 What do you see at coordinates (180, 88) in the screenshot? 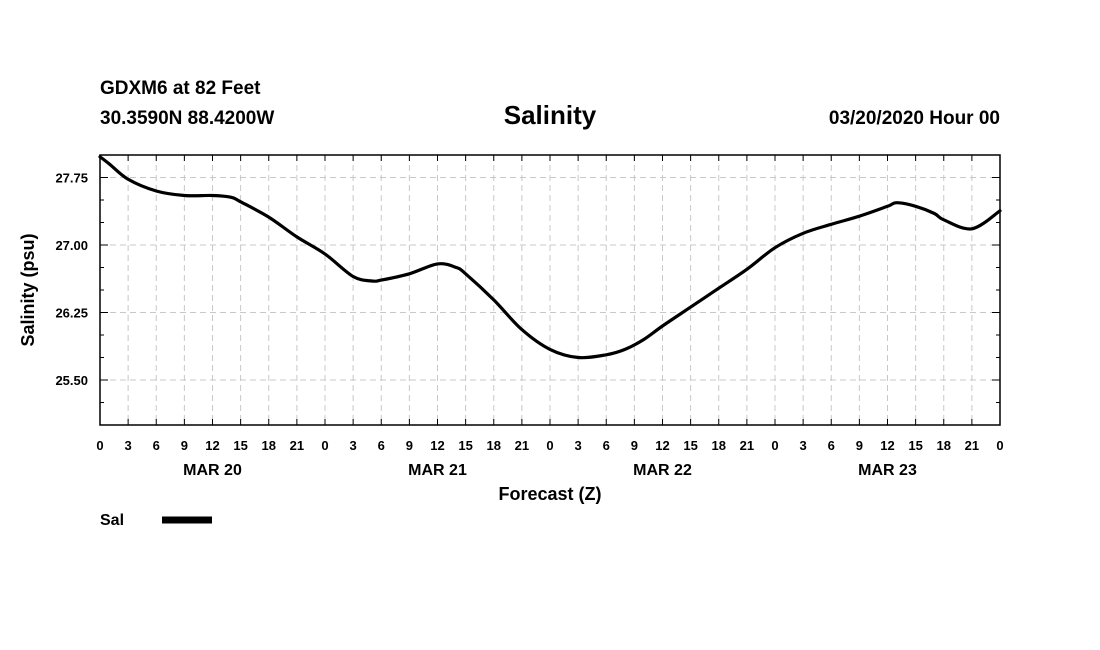
I see `station-label: GDXM6 at 82 Feet` at bounding box center [180, 88].